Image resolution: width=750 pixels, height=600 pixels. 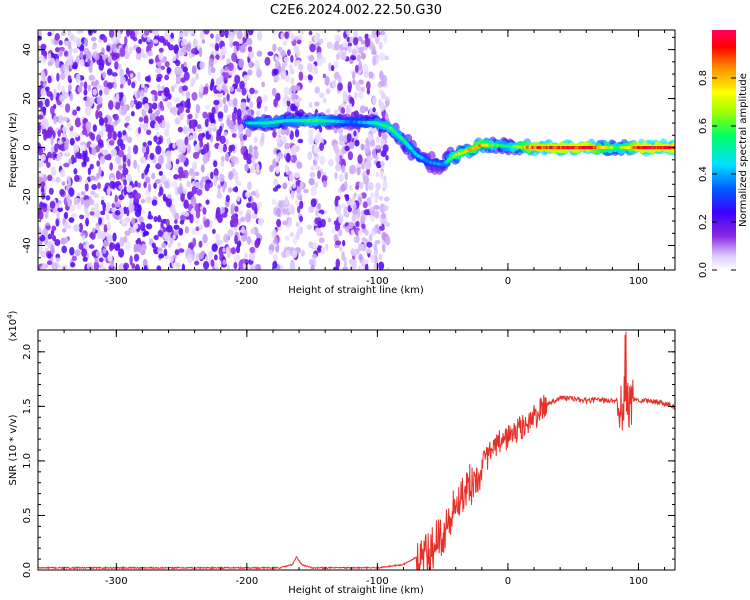 I want to click on colorbar-tick-label: 0.2, so click(x=703, y=222).